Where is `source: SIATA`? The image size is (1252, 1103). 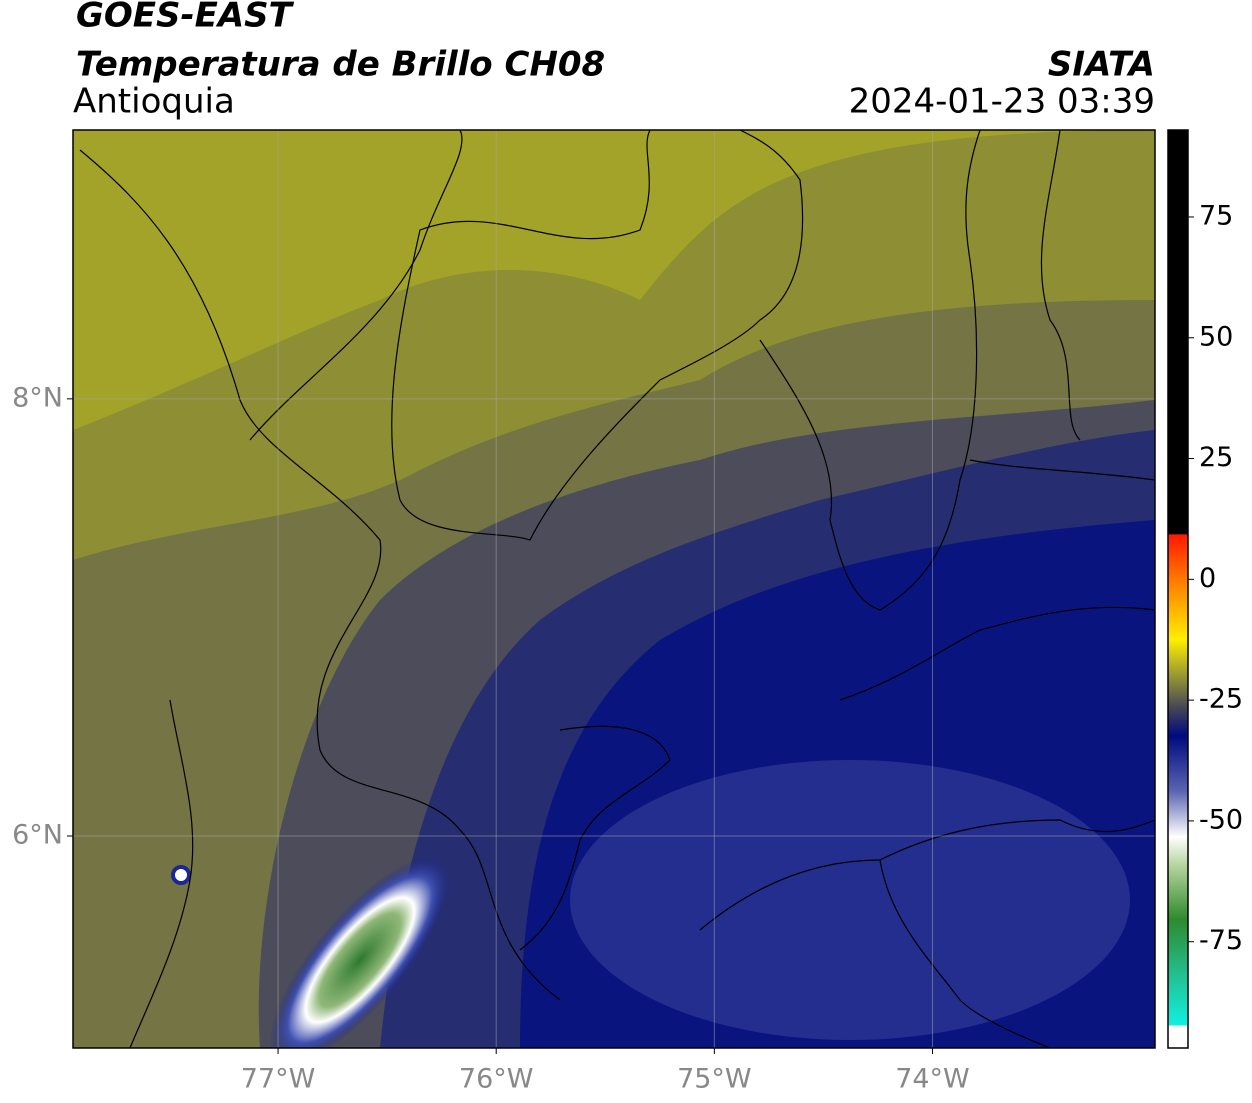
source: SIATA is located at coordinates (1101, 65).